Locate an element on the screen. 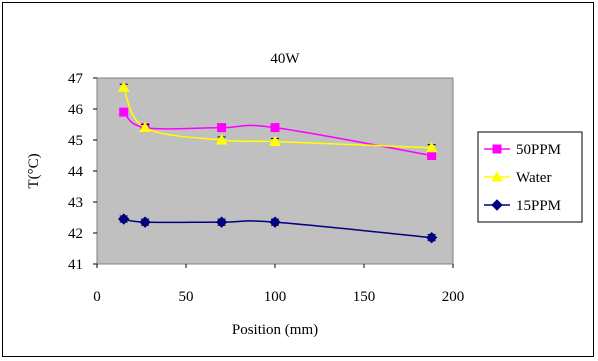 The image size is (598, 361). legend-label: 50PPM is located at coordinates (538, 150).